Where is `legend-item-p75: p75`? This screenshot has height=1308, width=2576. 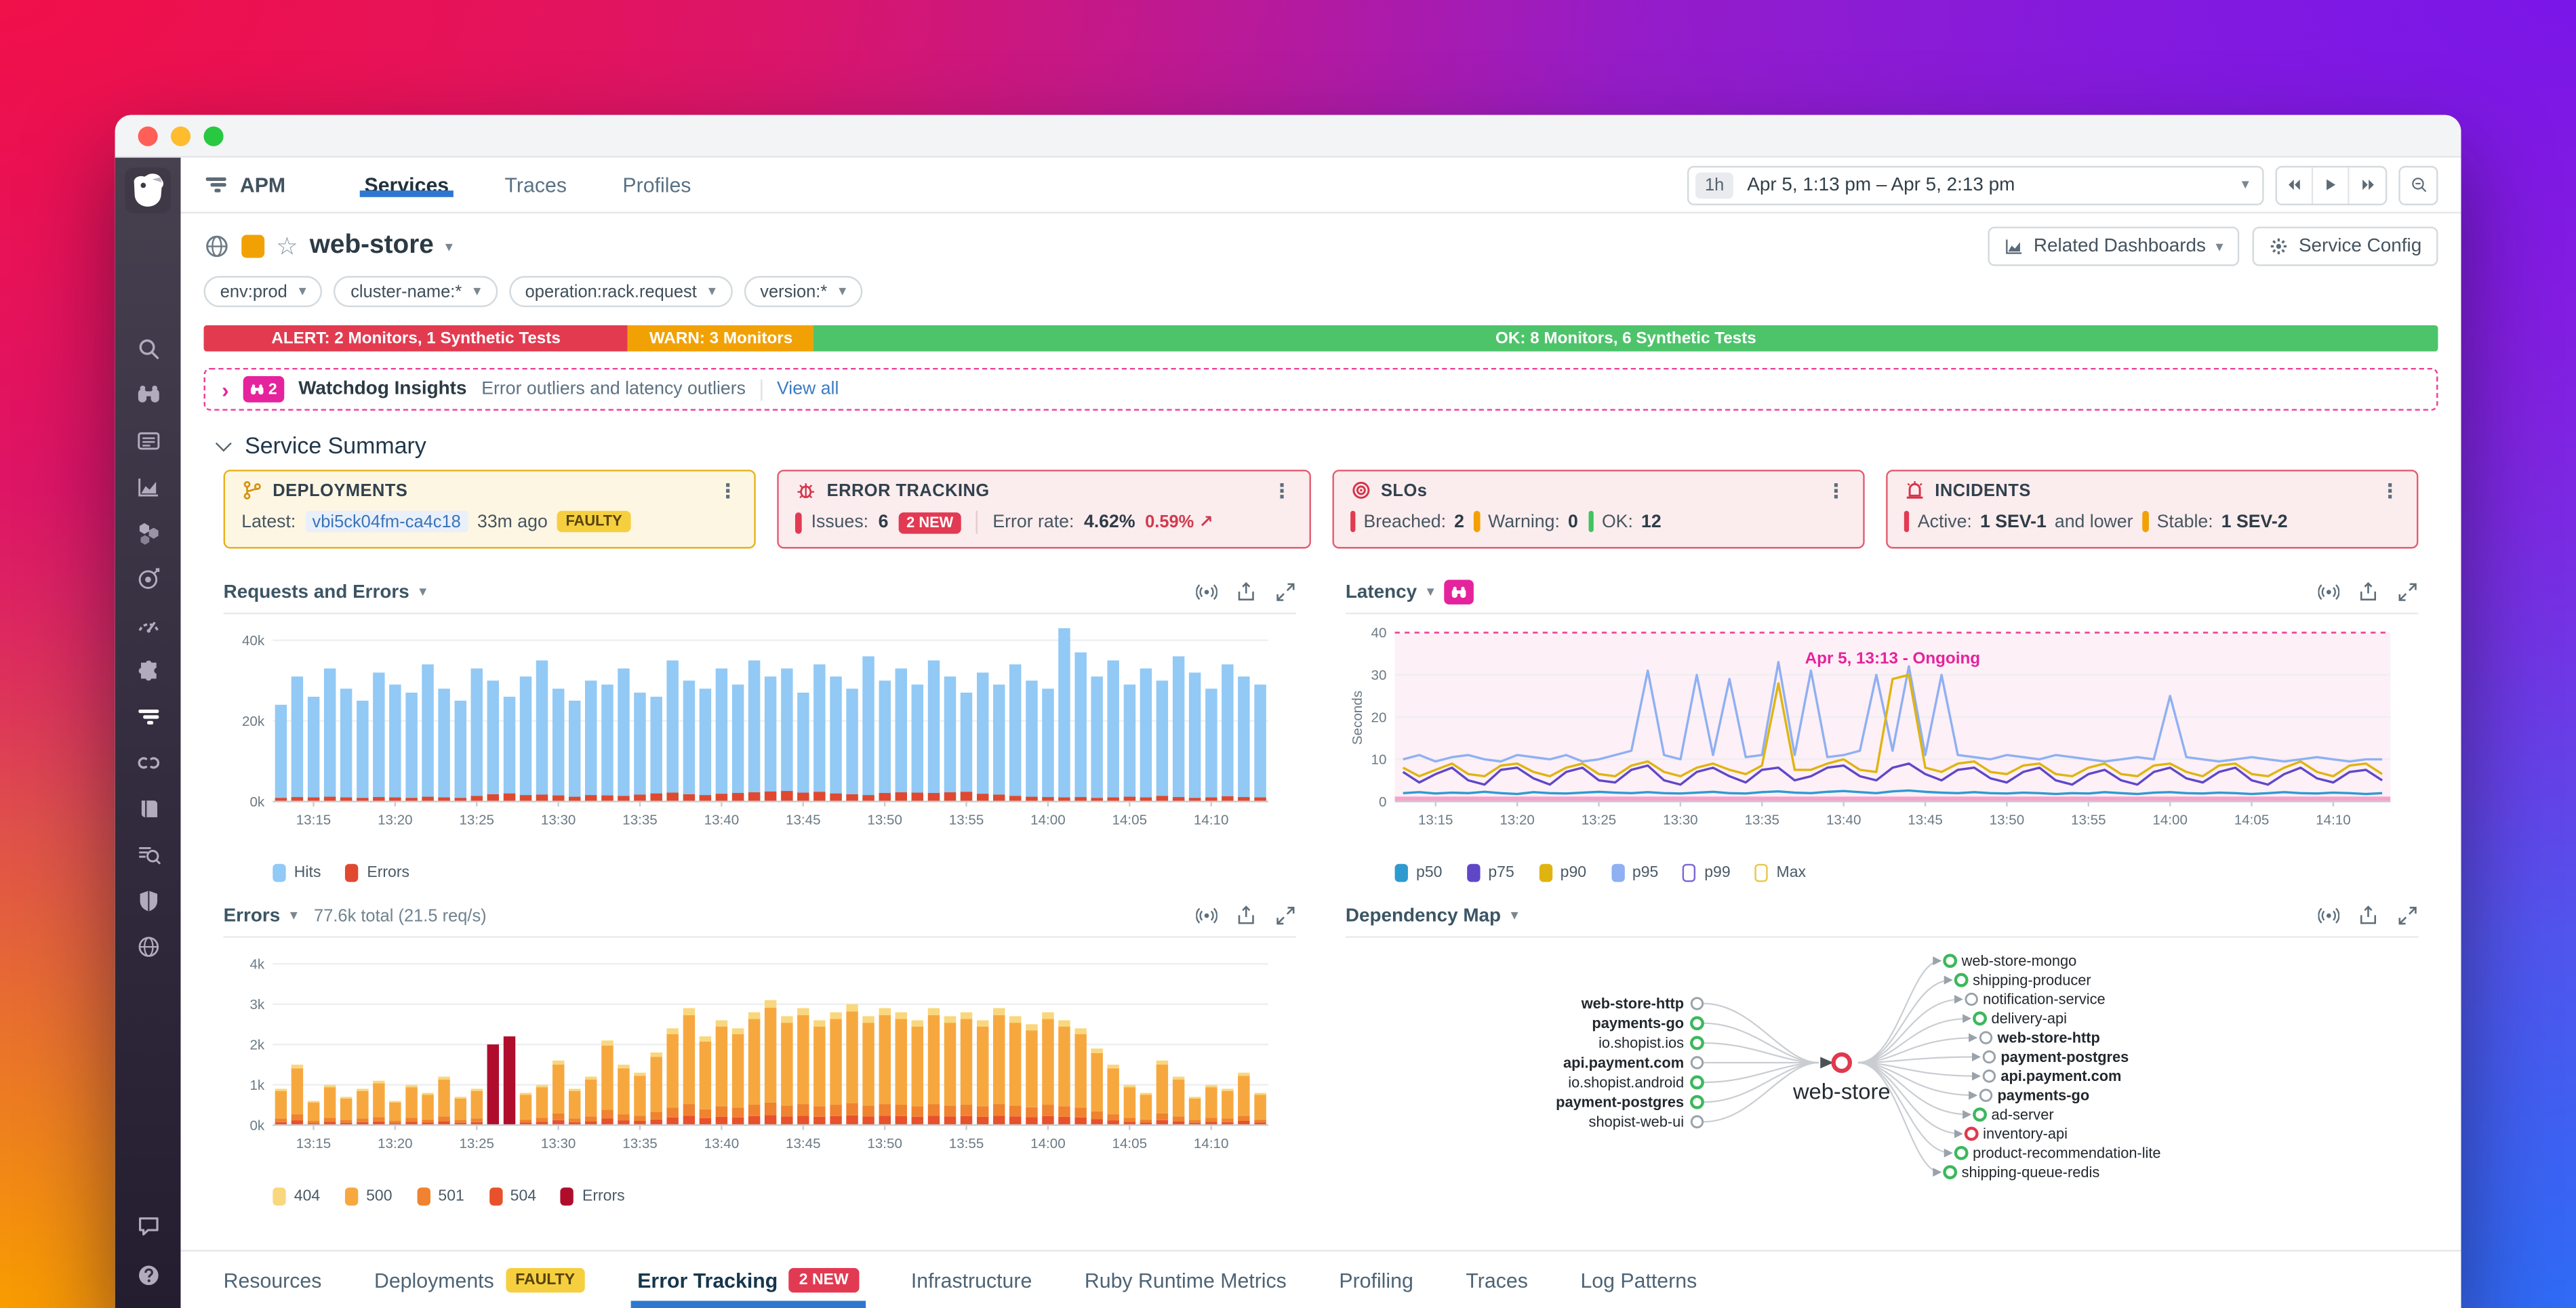
legend-item-p75: p75 is located at coordinates (1490, 873).